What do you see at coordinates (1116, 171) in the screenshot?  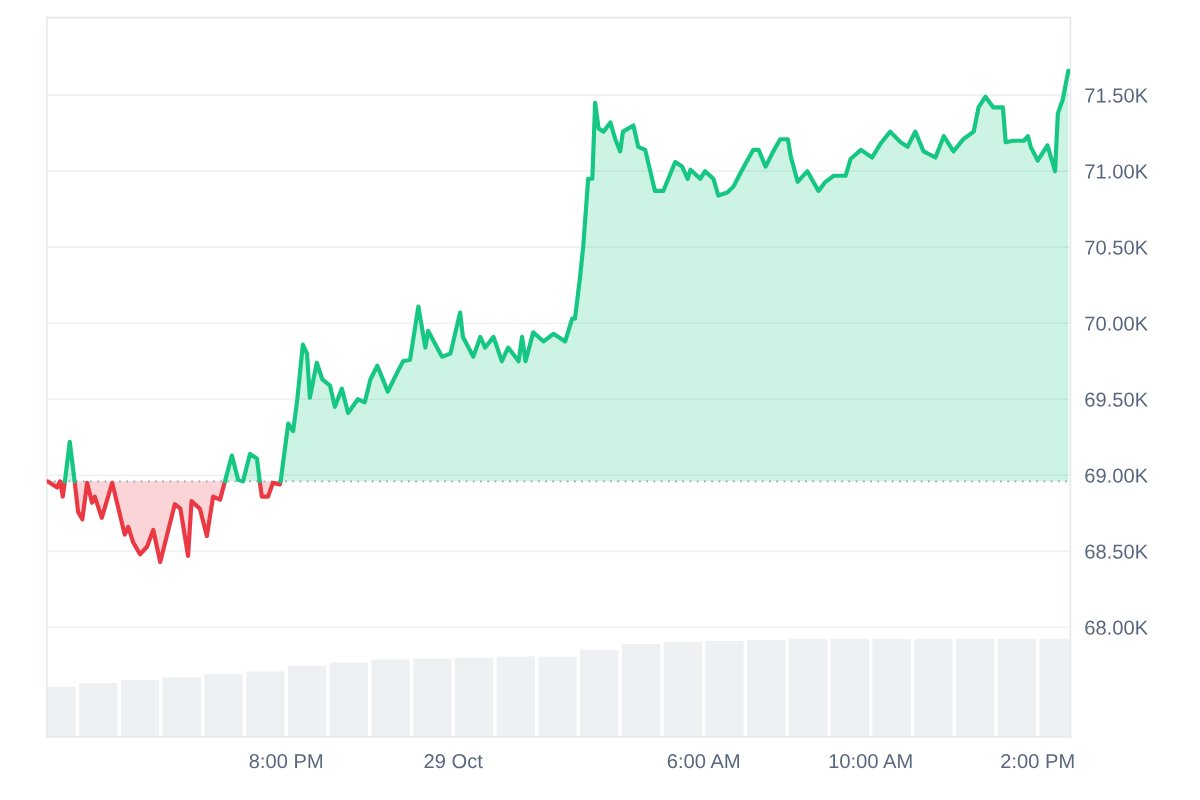 I see `y-tick-label: 71.00K` at bounding box center [1116, 171].